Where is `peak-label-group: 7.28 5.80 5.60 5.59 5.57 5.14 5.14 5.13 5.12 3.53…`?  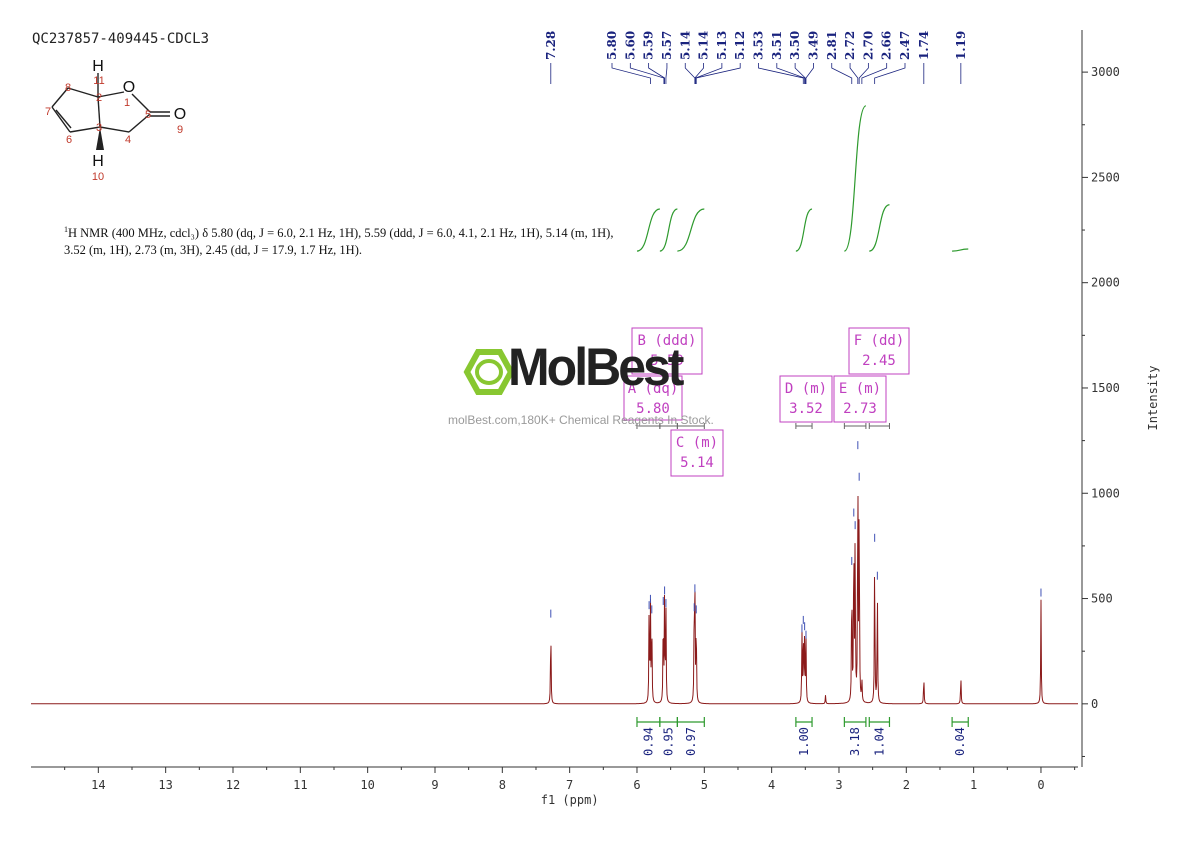 peak-label-group: 7.28 5.80 5.60 5.59 5.57 5.14 5.14 5.13 5.12 3.53… is located at coordinates (756, 57).